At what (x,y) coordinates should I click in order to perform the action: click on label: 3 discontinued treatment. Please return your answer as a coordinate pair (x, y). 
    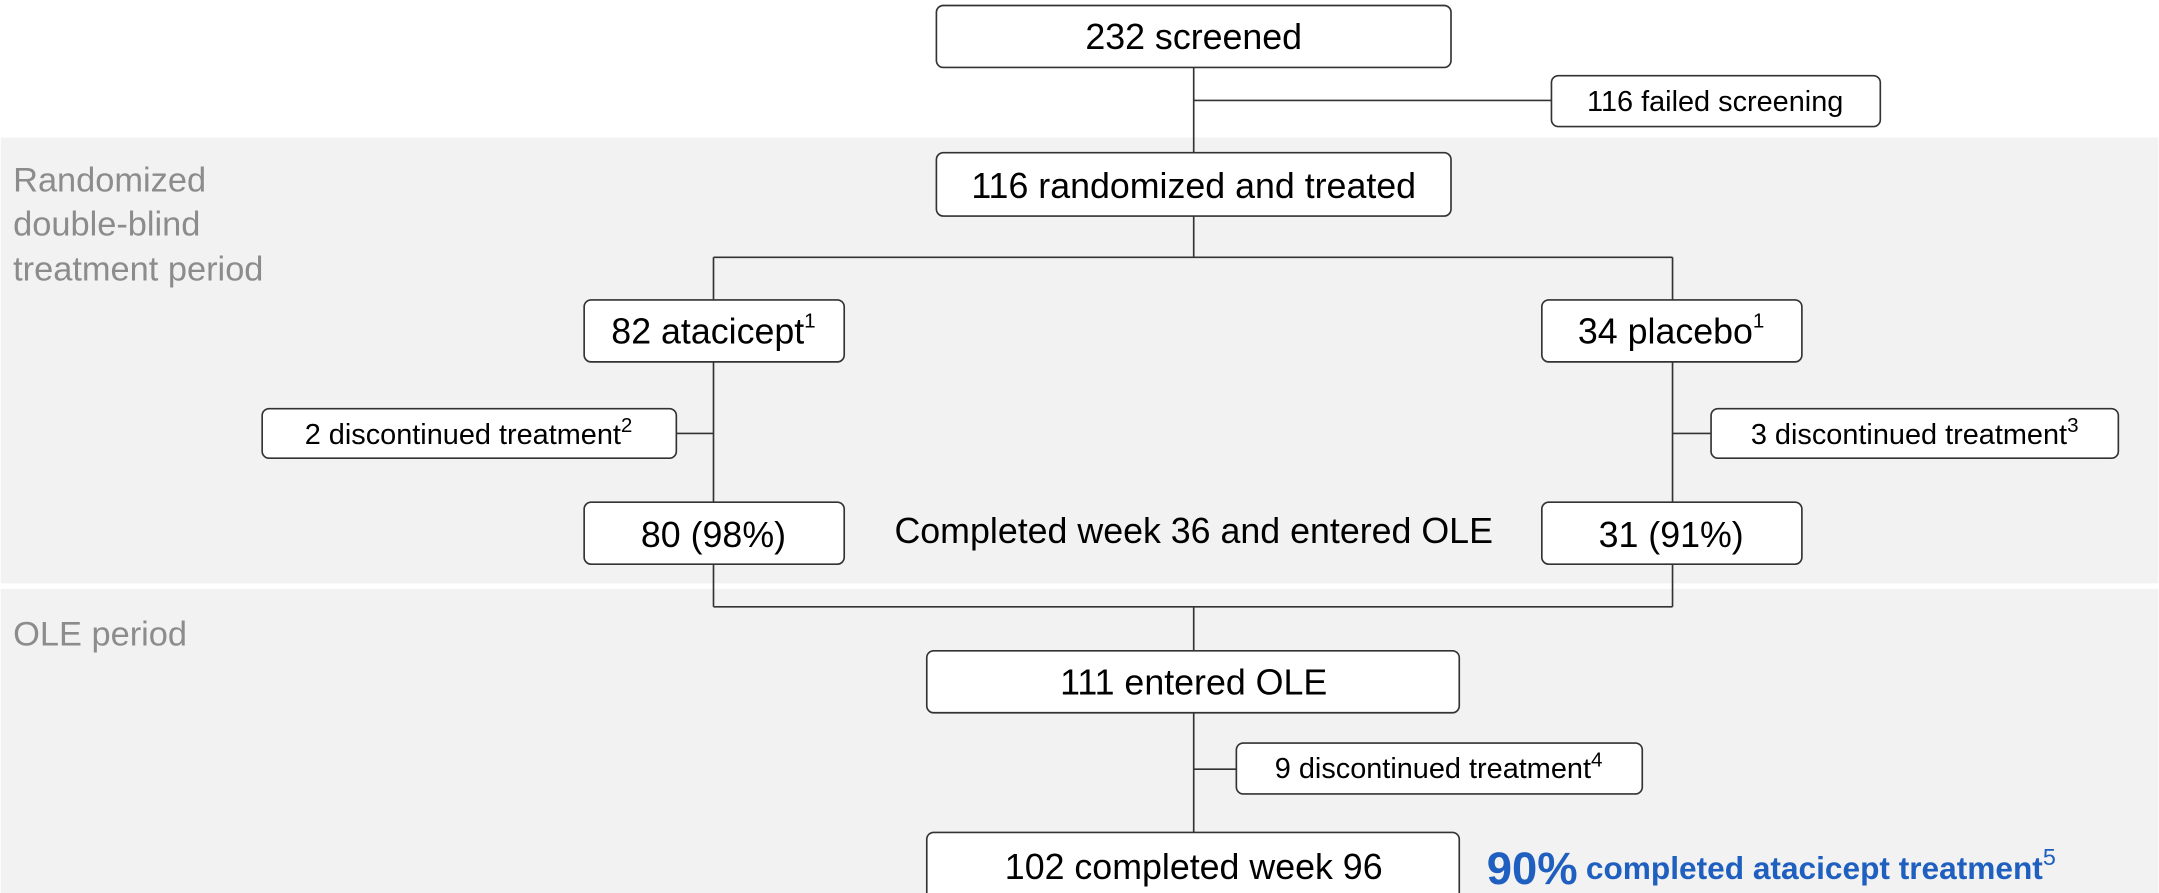
    Looking at the image, I should click on (1909, 435).